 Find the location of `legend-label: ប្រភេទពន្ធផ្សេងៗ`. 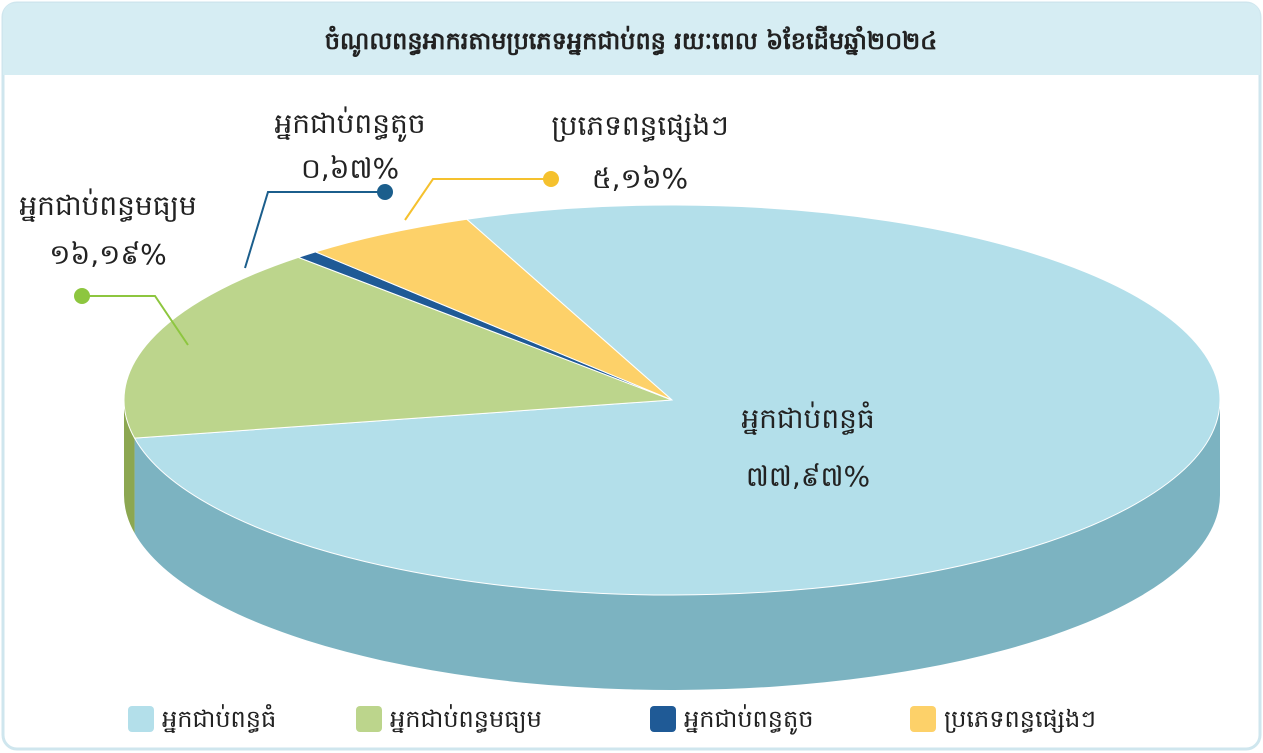

legend-label: ប្រភេទពន្ធផ្សេងៗ is located at coordinates (1020, 719).